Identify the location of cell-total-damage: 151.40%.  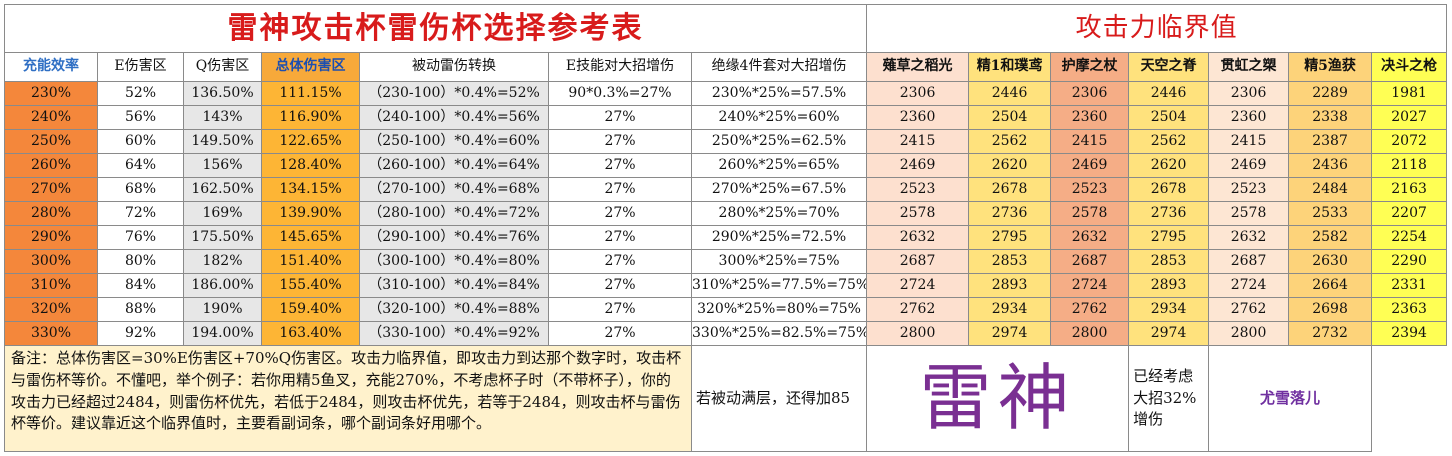
(310, 261).